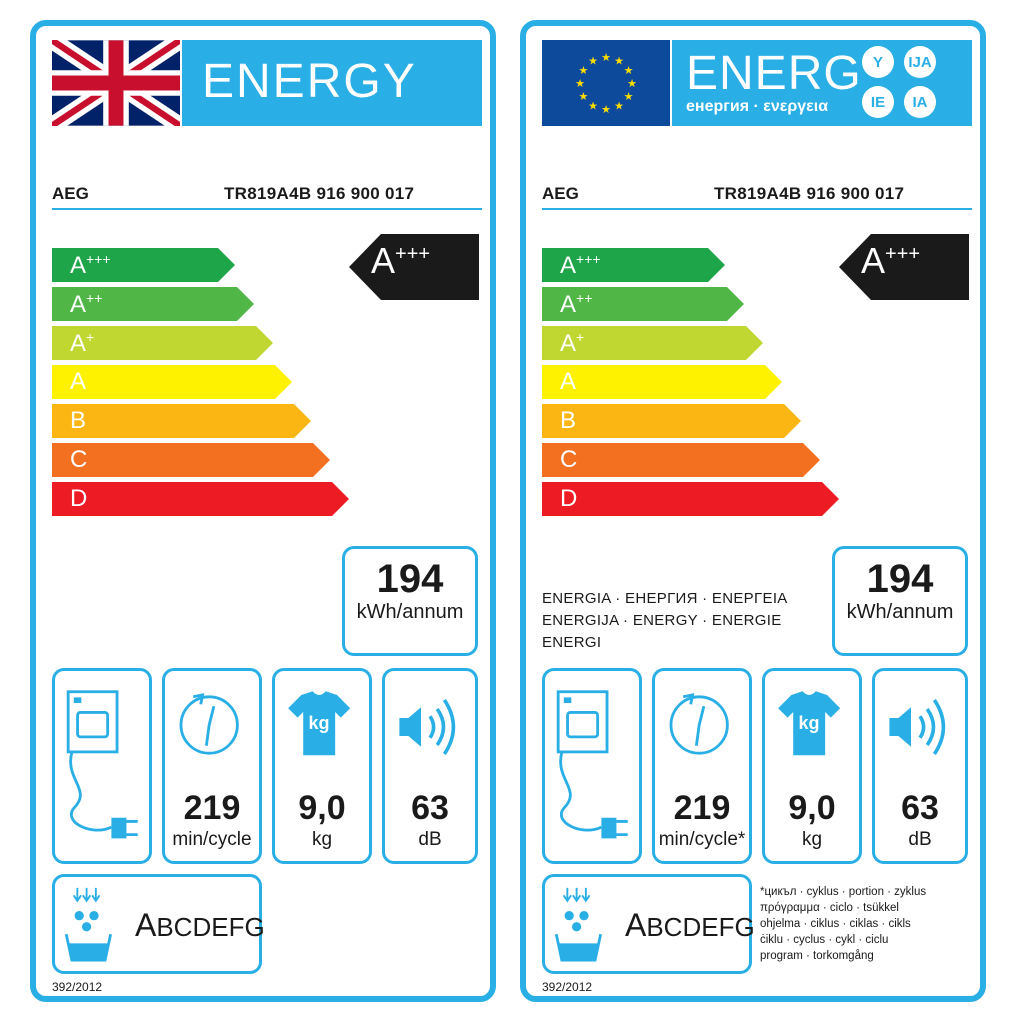  I want to click on scale-bar-b: B, so click(672, 421).